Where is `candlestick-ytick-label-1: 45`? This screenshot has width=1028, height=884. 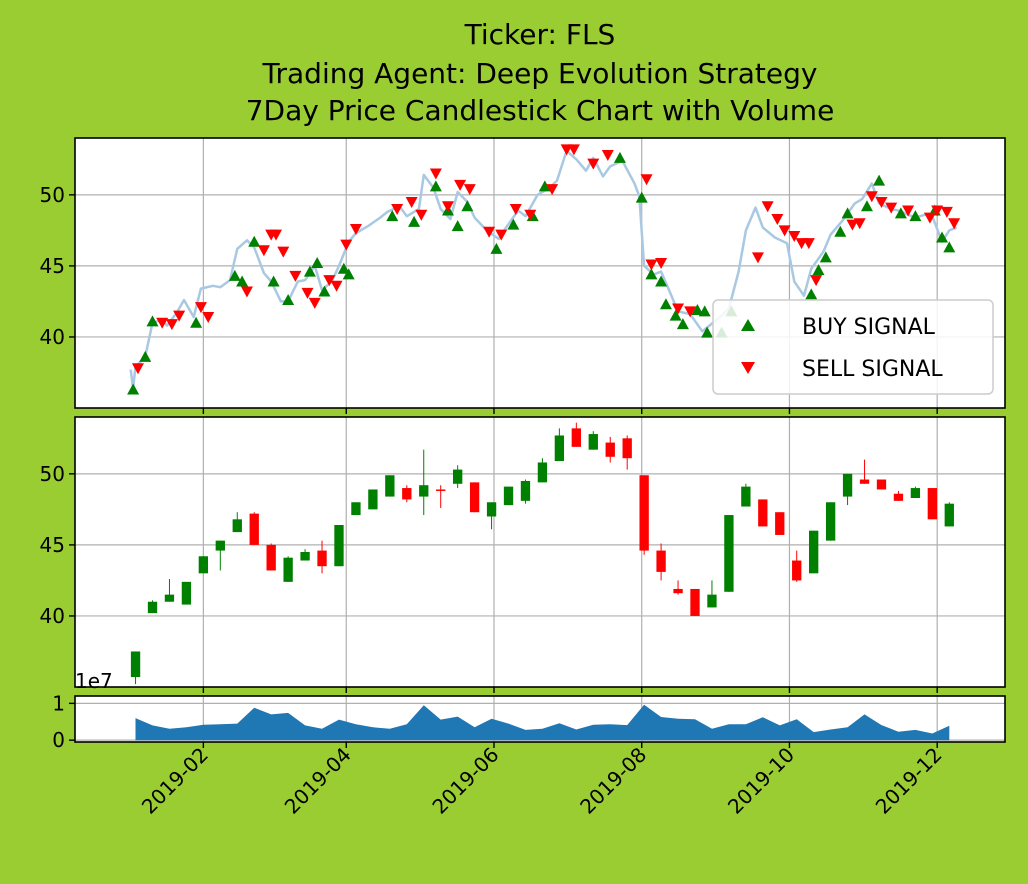 candlestick-ytick-label-1: 45 is located at coordinates (52, 545).